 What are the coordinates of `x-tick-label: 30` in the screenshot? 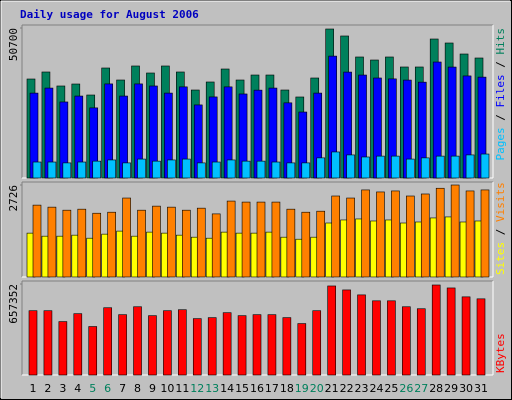 It's located at (466, 388).